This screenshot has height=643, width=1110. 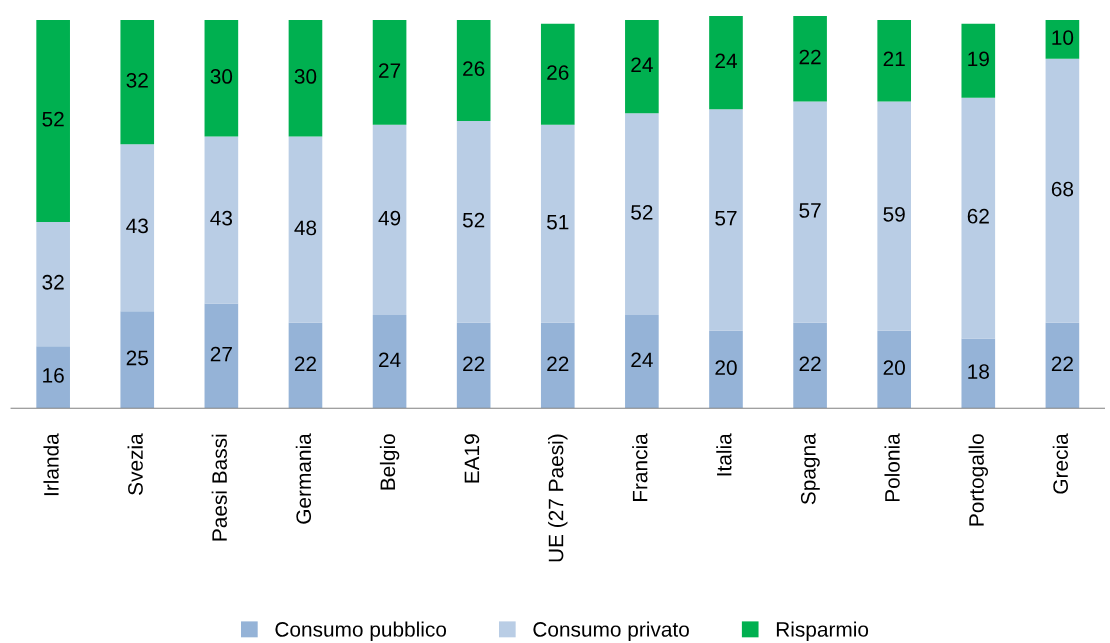 I want to click on data-label: 68, so click(x=1062, y=189).